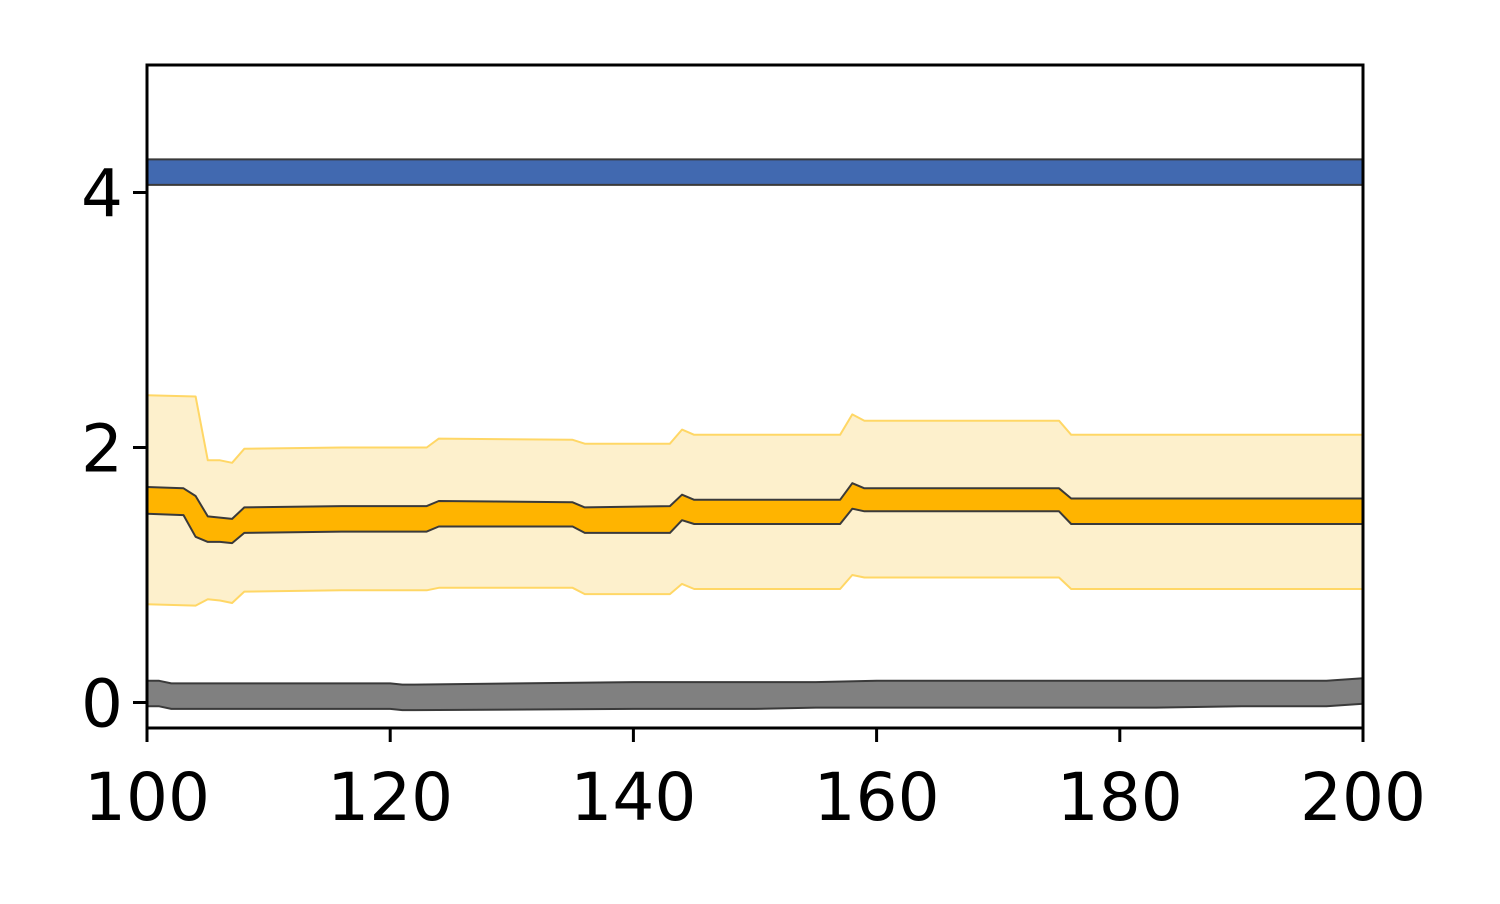 The width and height of the screenshot is (1500, 904). Describe the element at coordinates (754, 590) in the screenshot. I see `orange-outer-band-lower-edge` at that location.